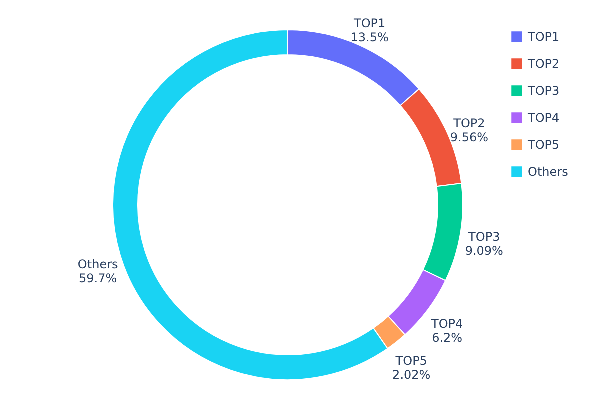  I want to click on legend-label: TOP2, so click(543, 64).